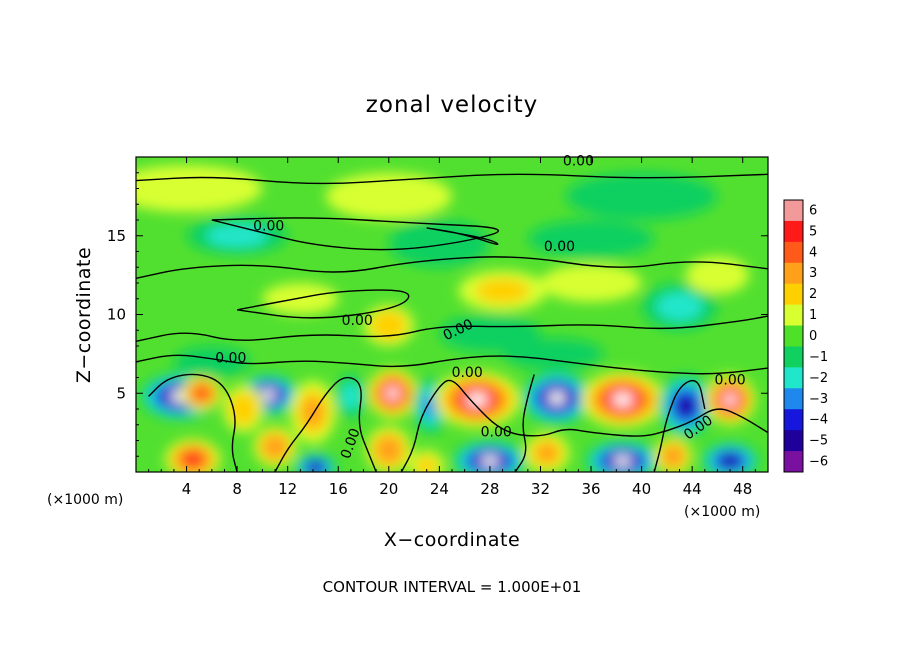 Image resolution: width=904 pixels, height=654 pixels. Describe the element at coordinates (287, 489) in the screenshot. I see `x-tick-label: 12` at that location.